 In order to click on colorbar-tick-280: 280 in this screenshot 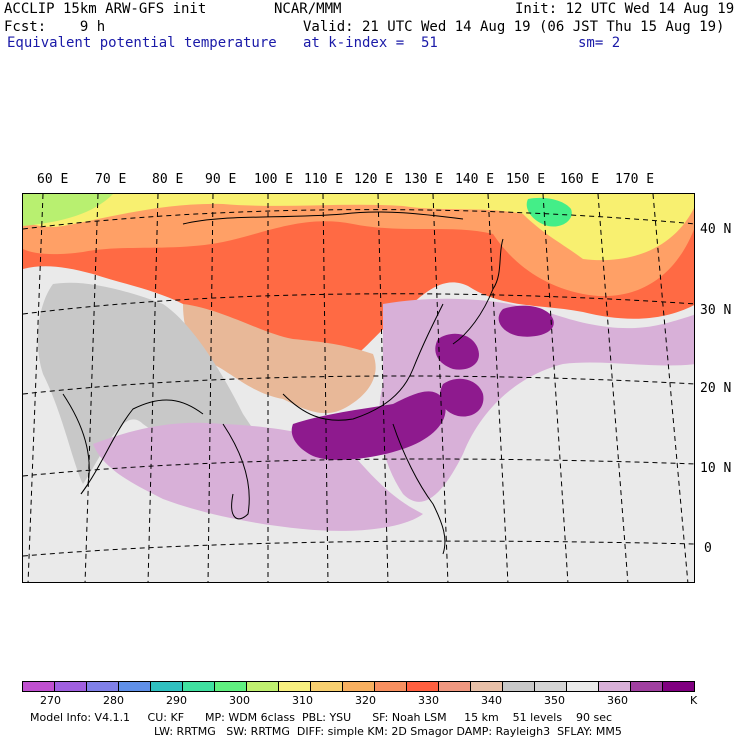, I will do `click(113, 700)`.